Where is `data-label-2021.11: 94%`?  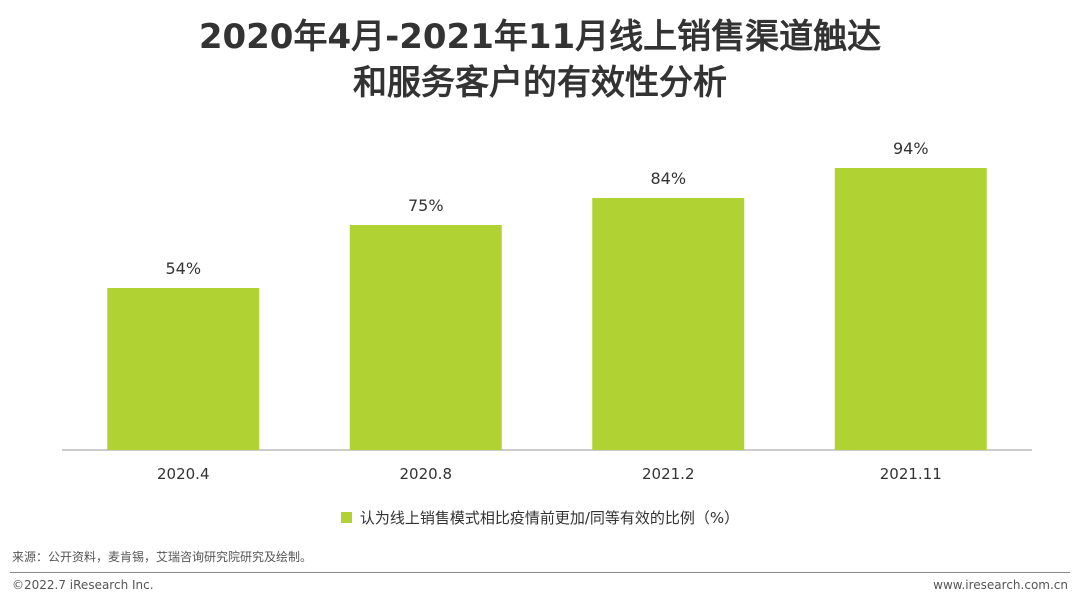
data-label-2021.11: 94% is located at coordinates (911, 148).